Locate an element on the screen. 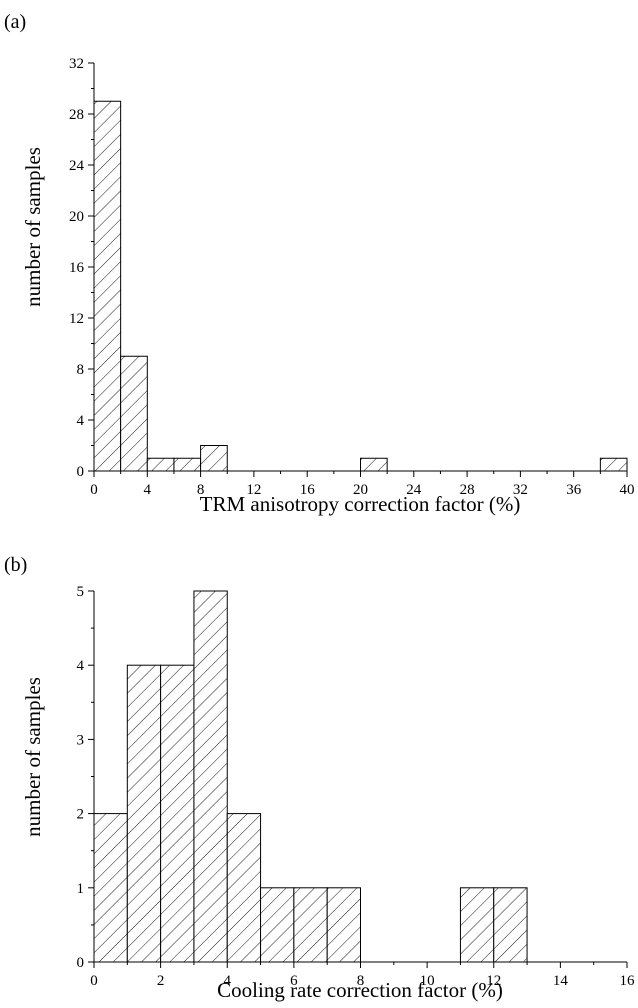 This screenshot has width=638, height=1008. y-tick-label-b-0: 0 is located at coordinates (81, 963).